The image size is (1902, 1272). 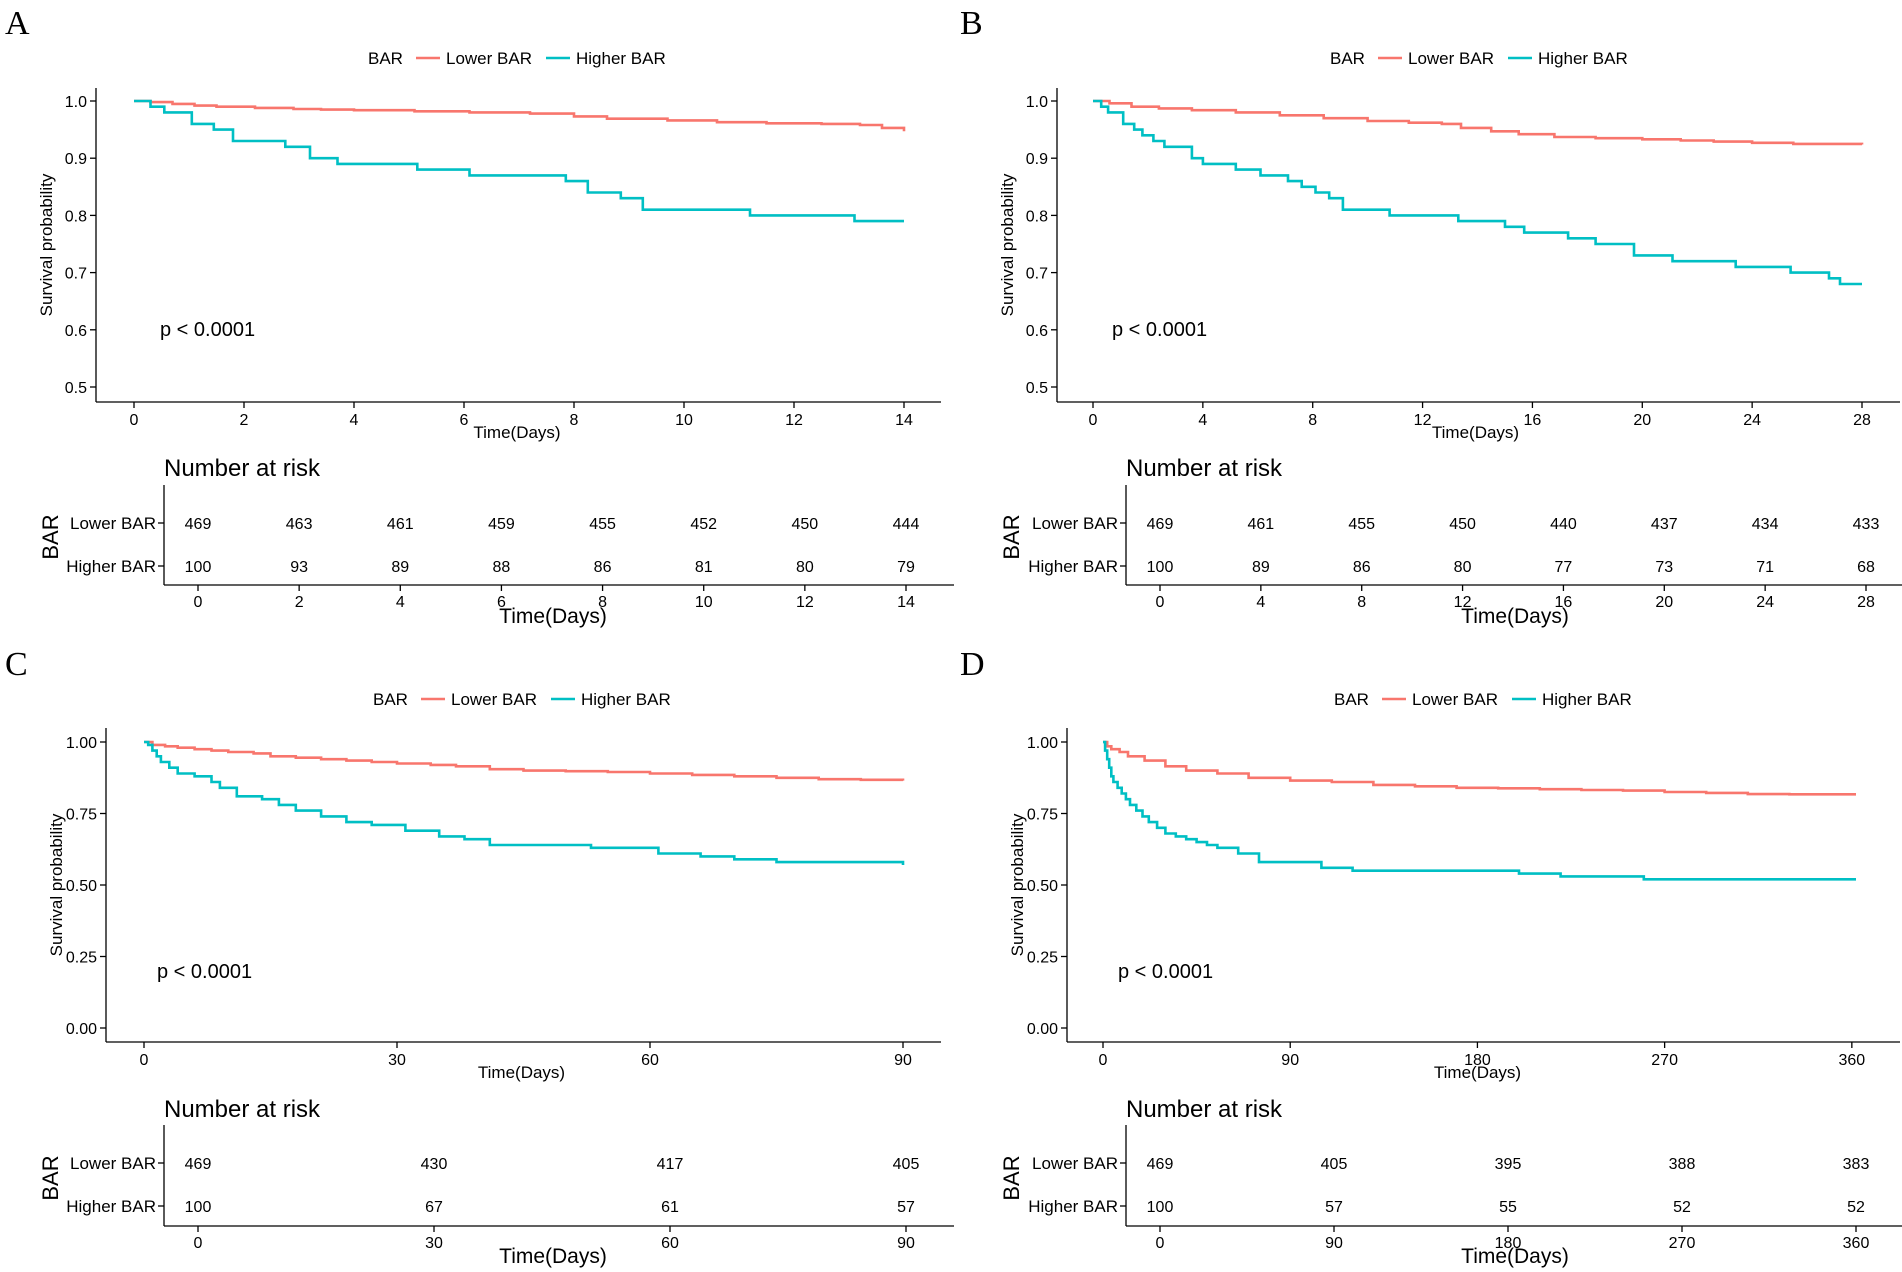 What do you see at coordinates (400, 567) in the screenshot?
I see `risk-value-higher-bar: 89` at bounding box center [400, 567].